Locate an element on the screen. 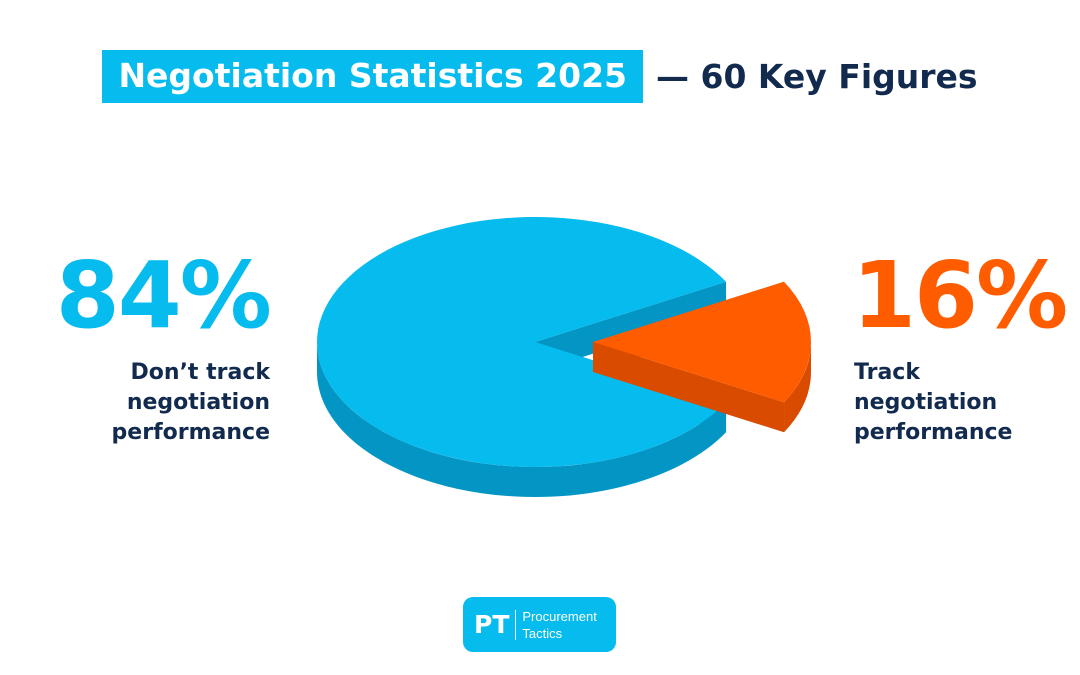 The width and height of the screenshot is (1080, 675). pie-category-label-right: Track negotiation performance is located at coordinates (933, 403).